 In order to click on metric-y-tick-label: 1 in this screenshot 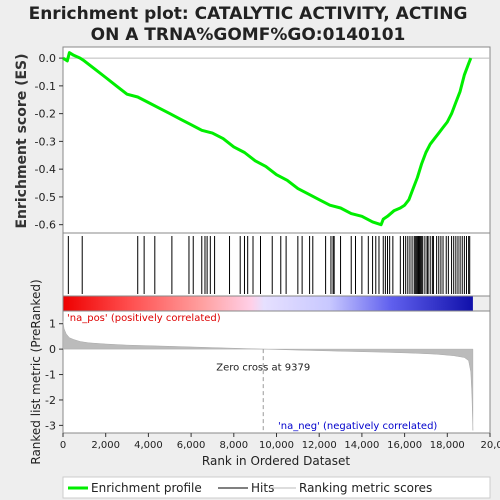, I will do `click(52, 324)`.